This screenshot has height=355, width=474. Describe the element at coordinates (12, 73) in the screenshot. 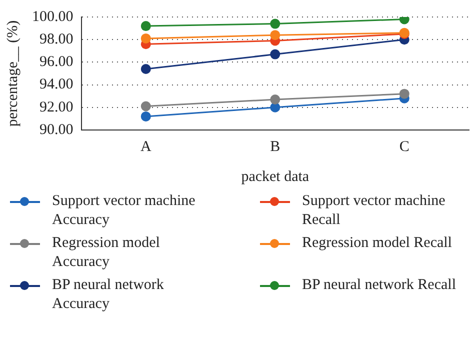

I see `y-axis-title: percentage__ (%)` at that location.